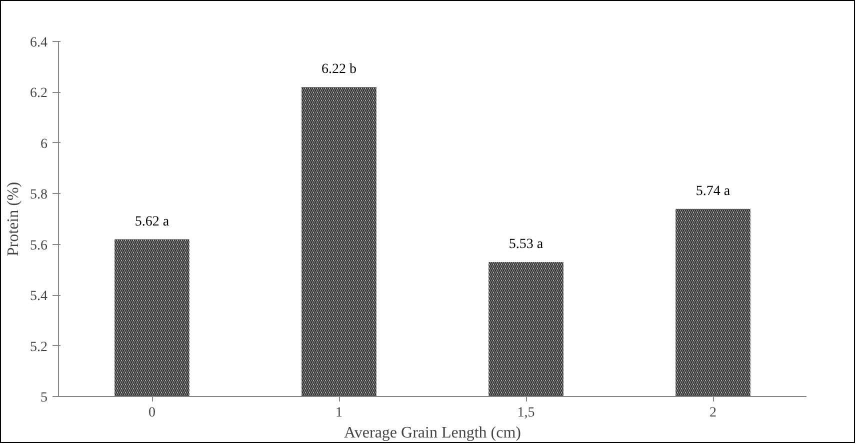 This screenshot has height=445, width=857. I want to click on y-axis-title: Protein (%), so click(13, 219).